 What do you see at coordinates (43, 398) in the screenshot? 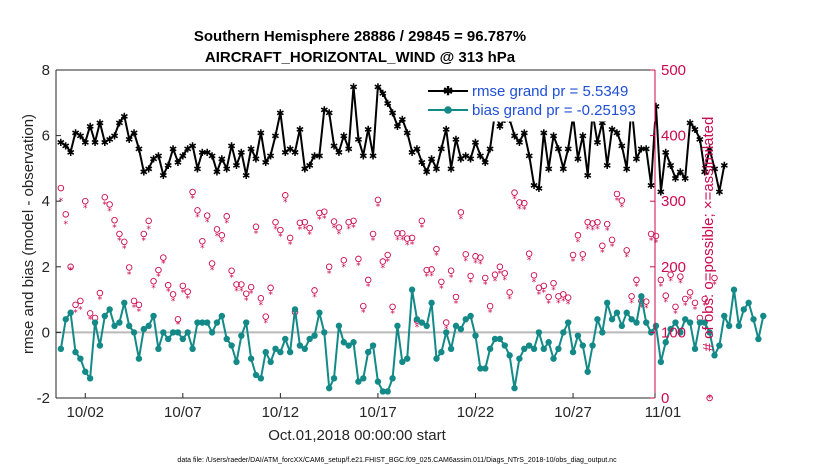
I see `y-left-tick-label: -2` at bounding box center [43, 398].